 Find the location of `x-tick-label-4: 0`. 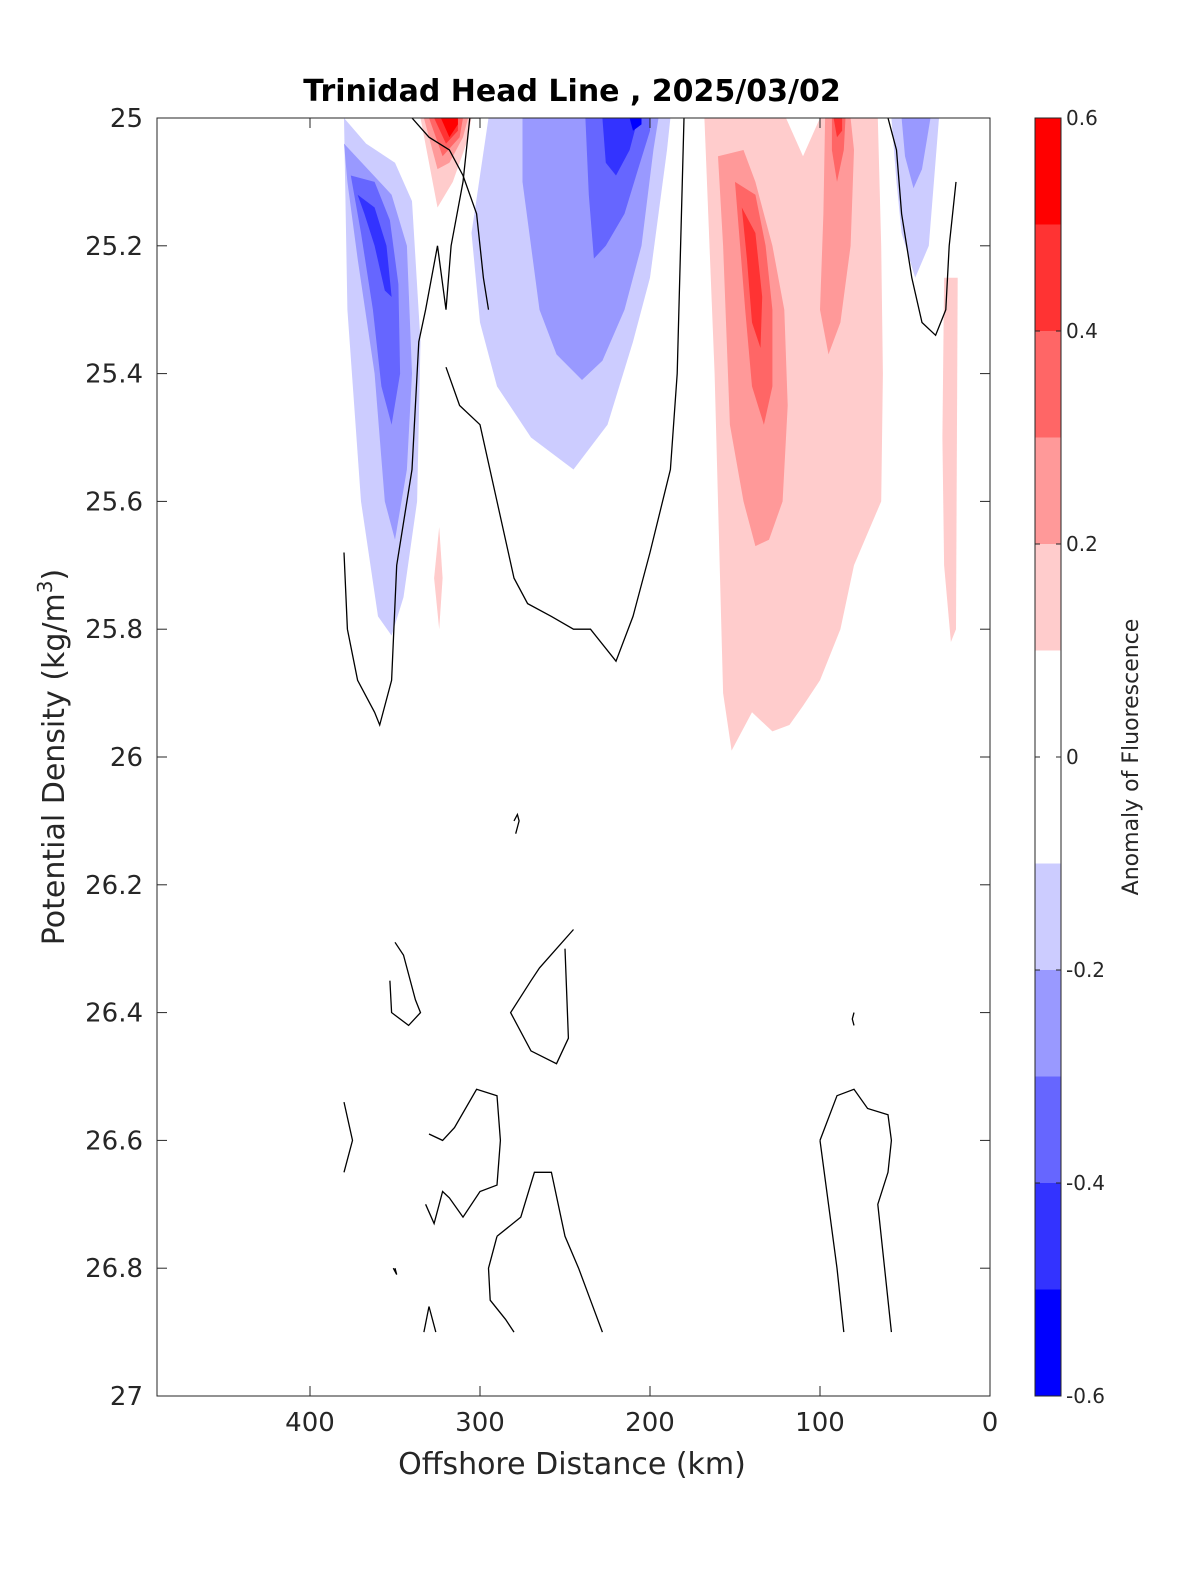

x-tick-label-4: 0 is located at coordinates (990, 1423).